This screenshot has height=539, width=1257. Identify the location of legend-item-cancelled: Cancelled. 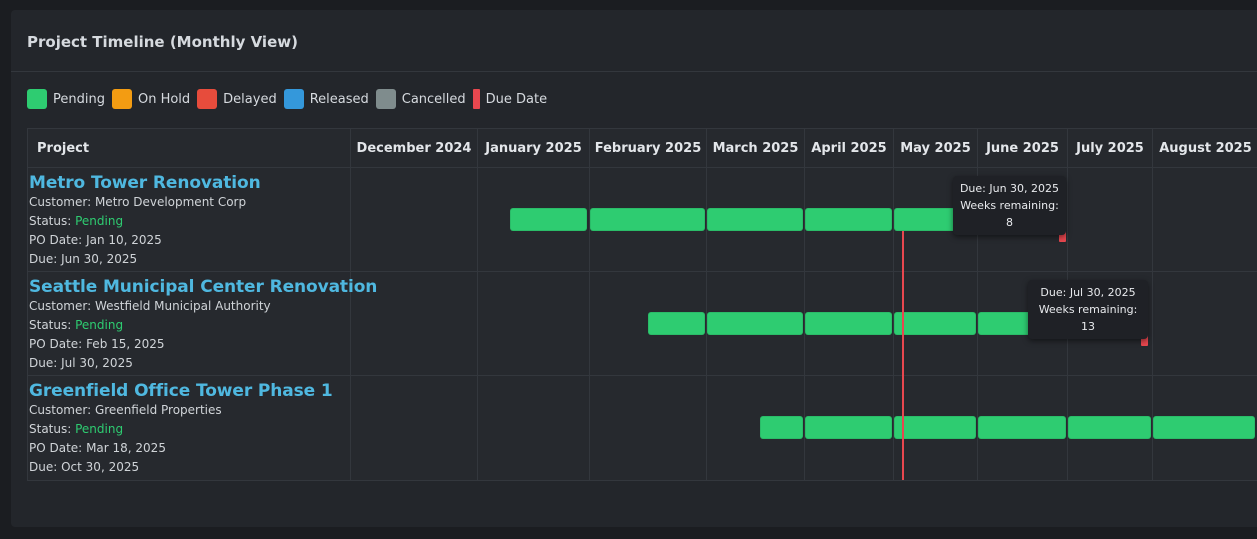
(420, 99).